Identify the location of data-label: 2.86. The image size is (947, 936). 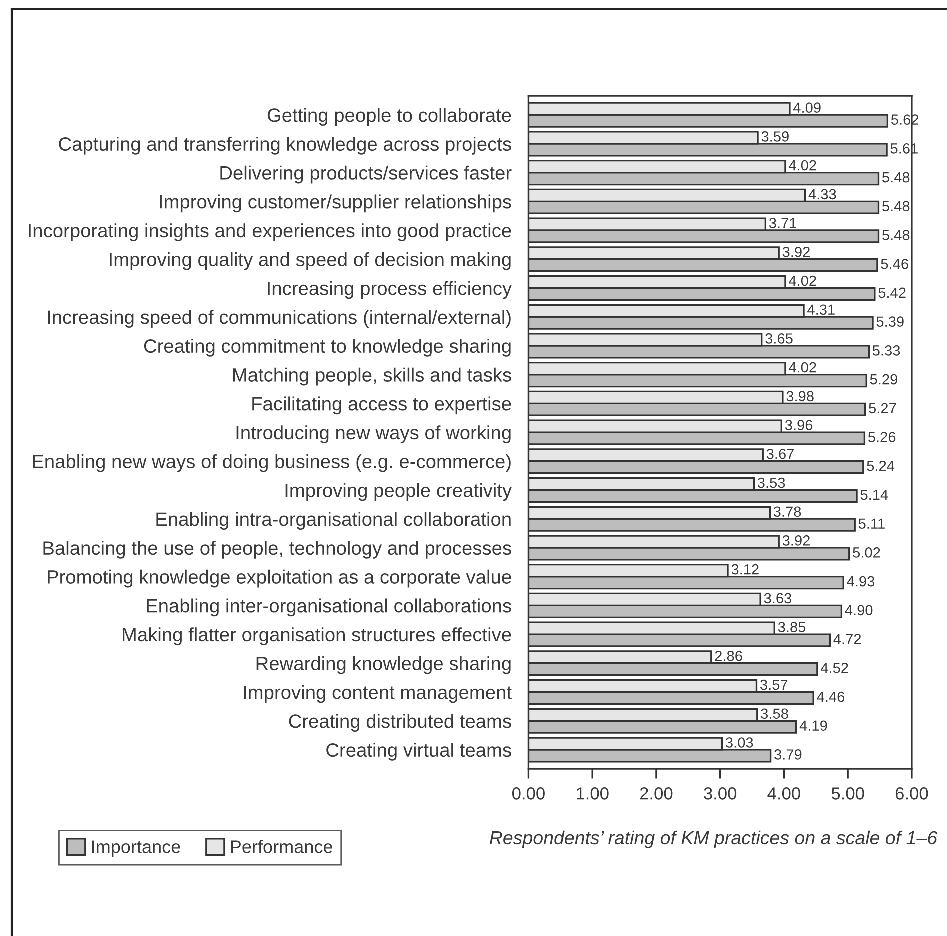
(728, 656).